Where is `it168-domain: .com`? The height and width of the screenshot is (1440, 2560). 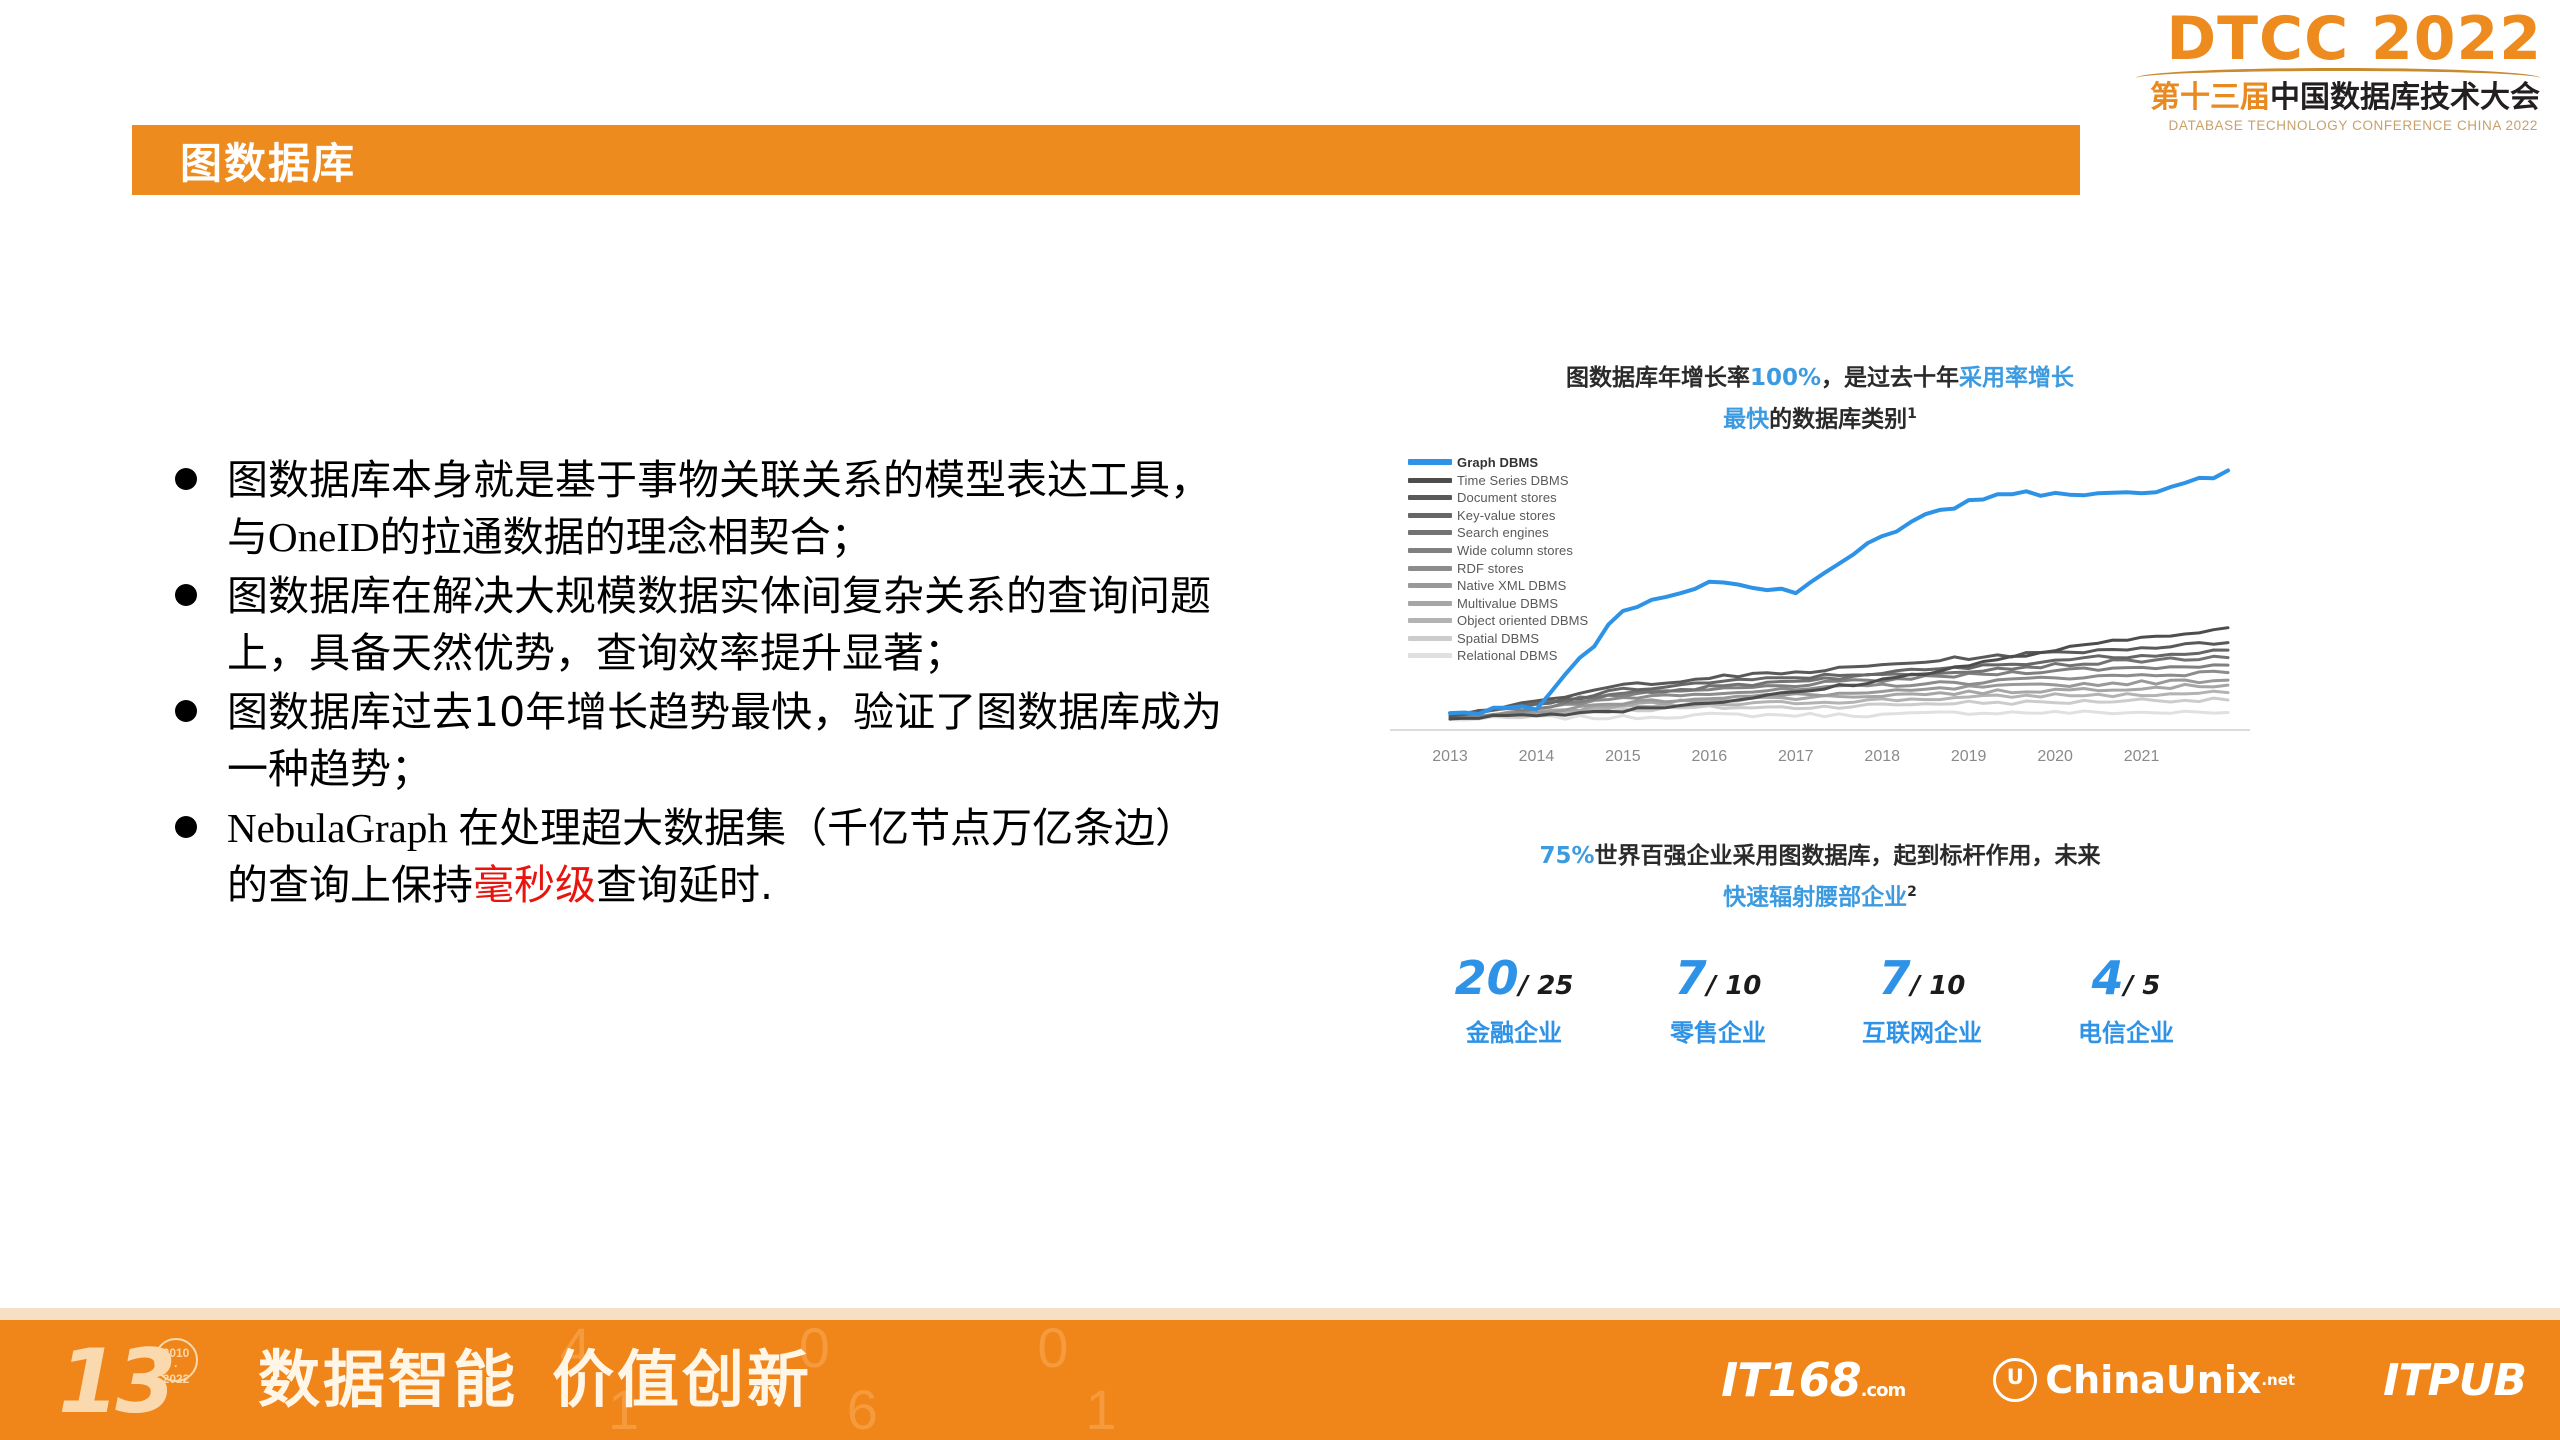 it168-domain: .com is located at coordinates (1883, 1390).